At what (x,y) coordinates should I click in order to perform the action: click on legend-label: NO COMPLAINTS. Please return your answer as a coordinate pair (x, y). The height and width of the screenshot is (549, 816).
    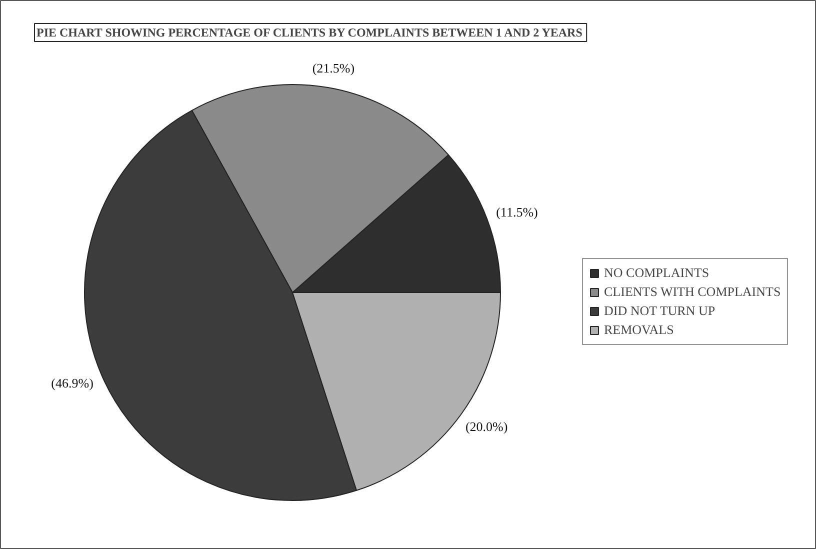
    Looking at the image, I should click on (657, 273).